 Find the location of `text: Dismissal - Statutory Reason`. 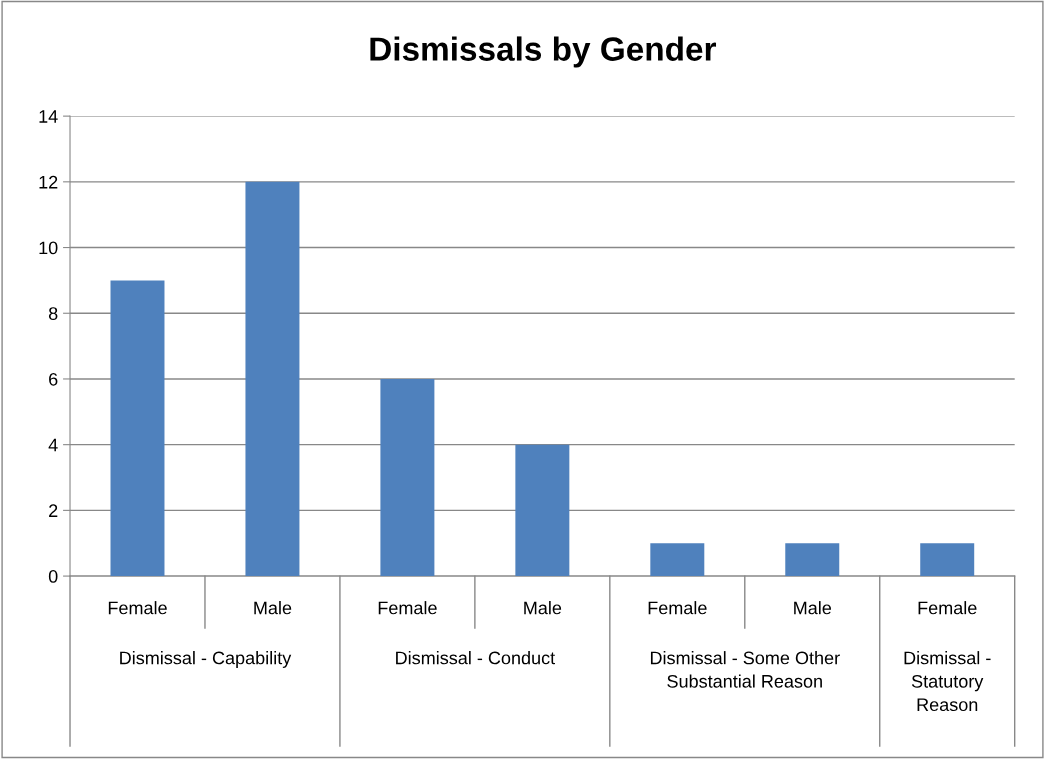

text: Dismissal - Statutory Reason is located at coordinates (947, 681).